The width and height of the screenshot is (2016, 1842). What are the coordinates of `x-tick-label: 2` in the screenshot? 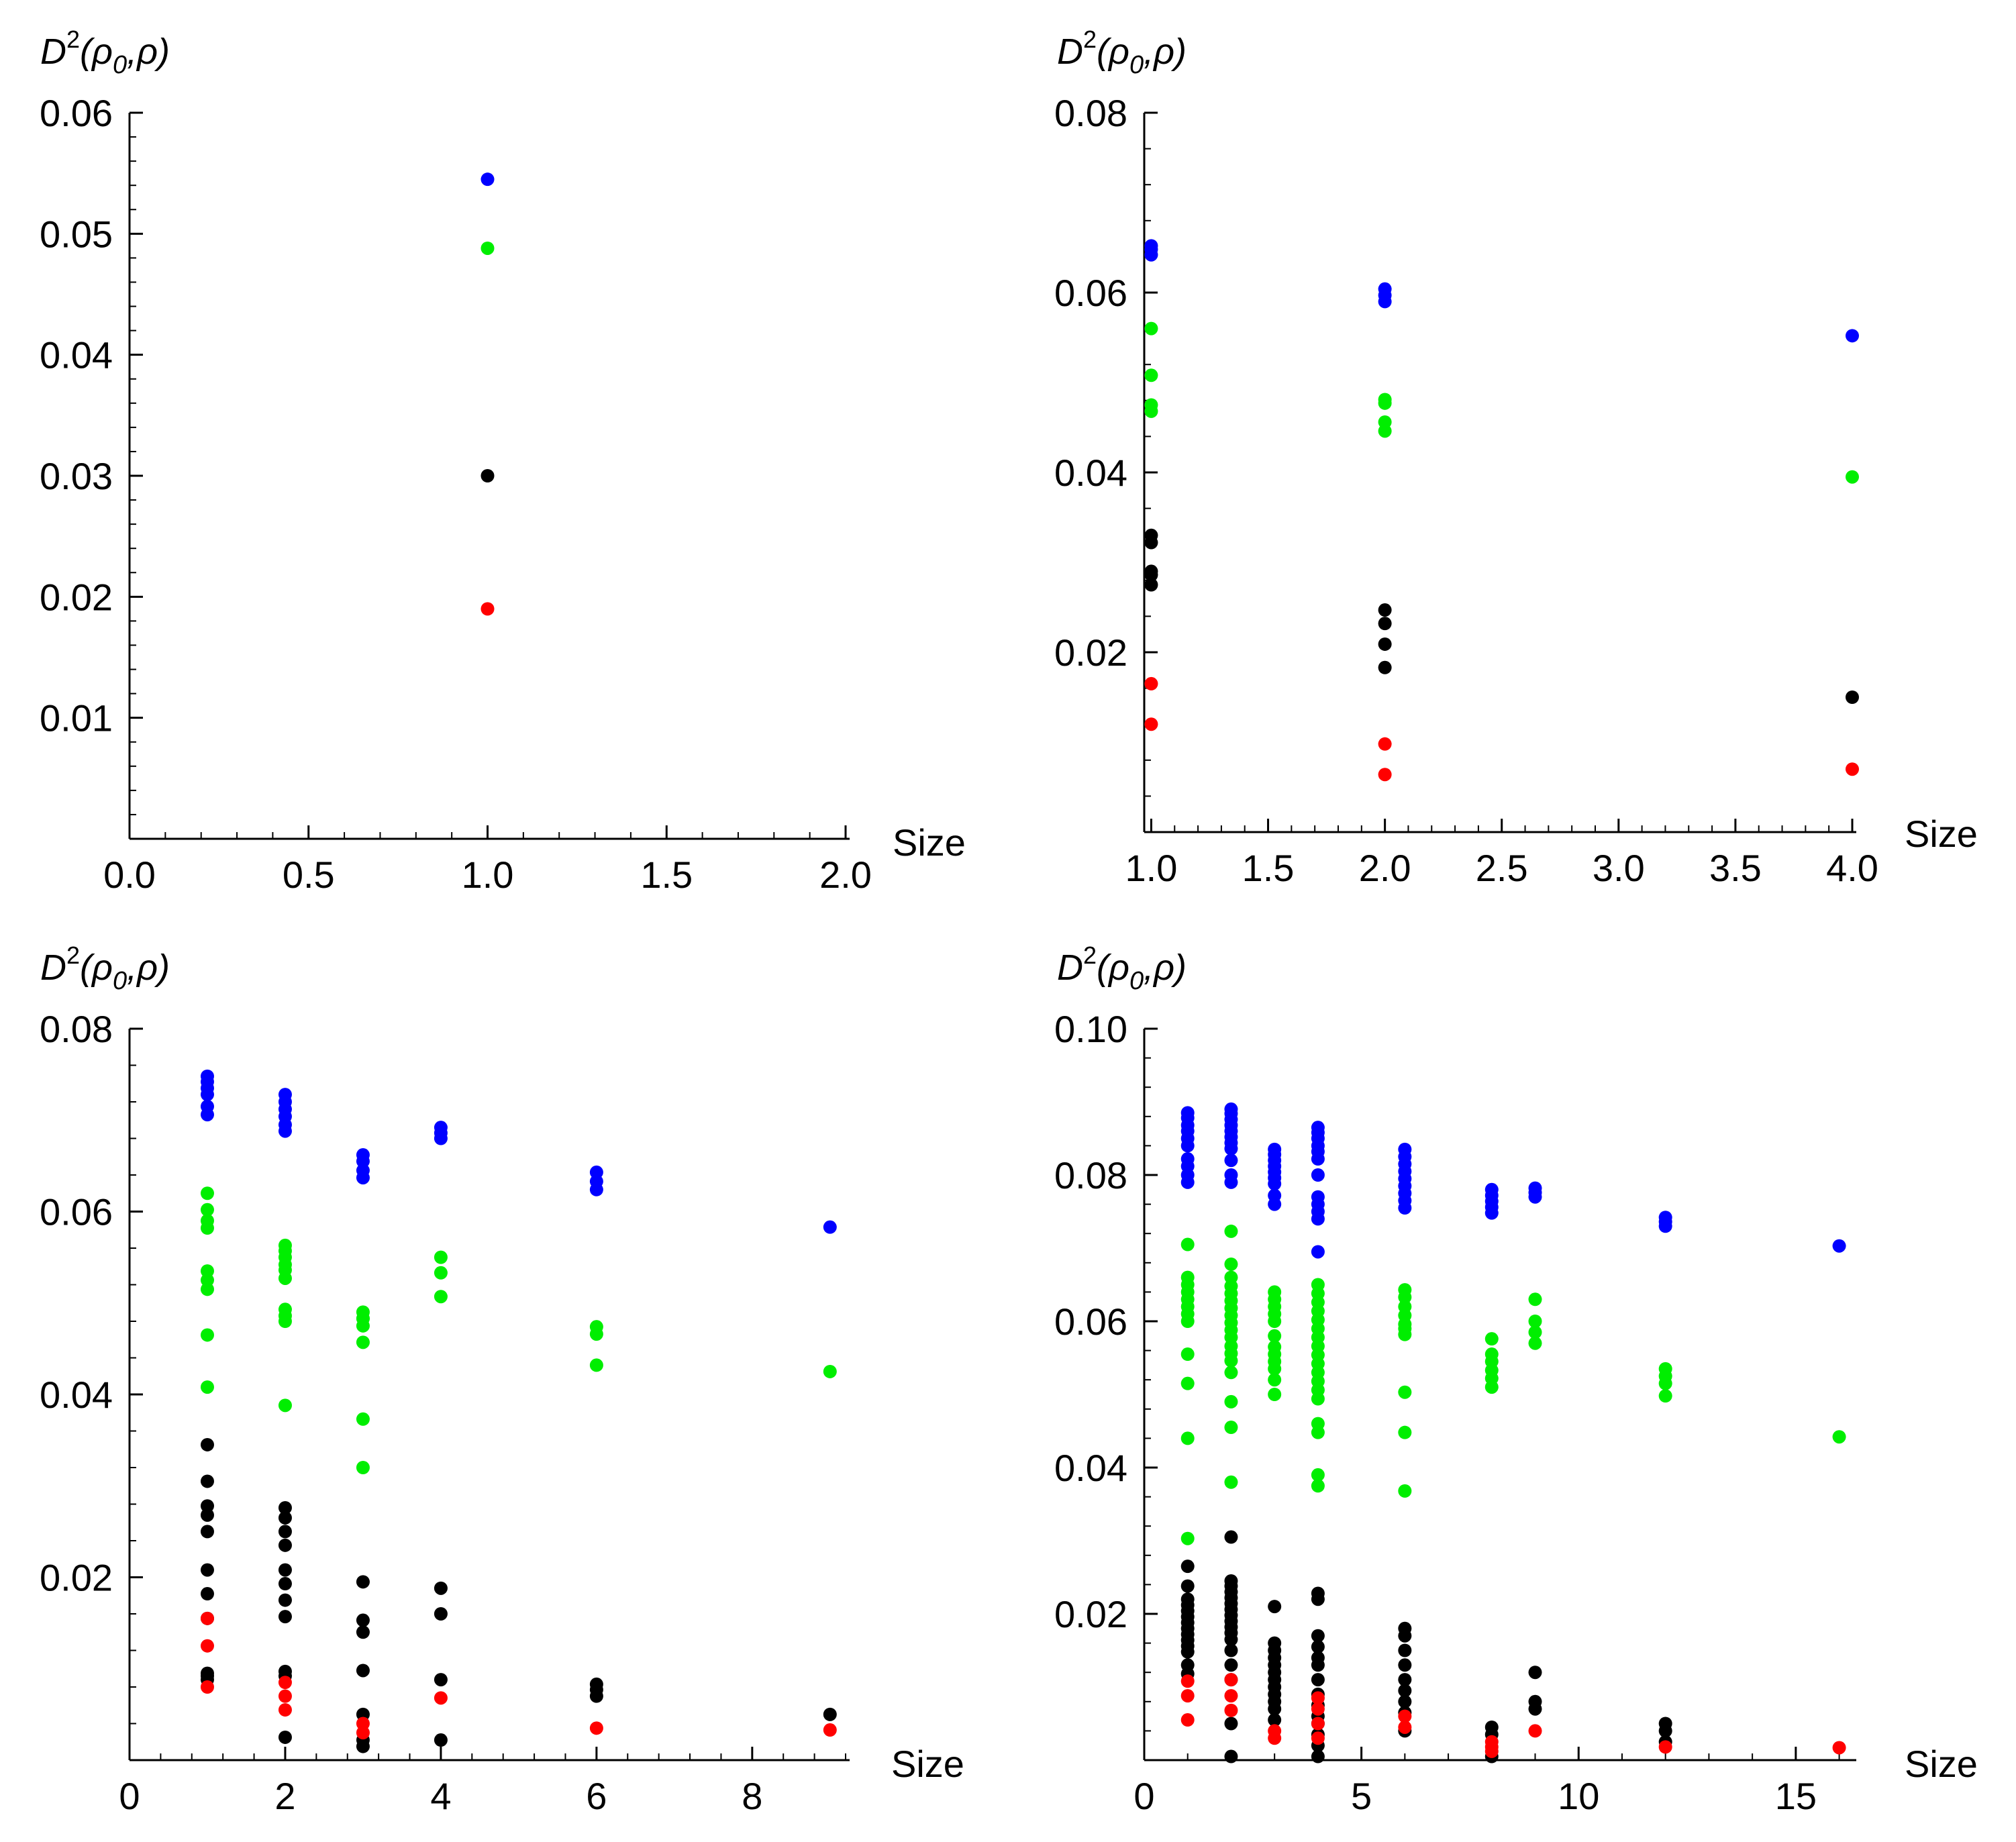 It's located at (284, 1796).